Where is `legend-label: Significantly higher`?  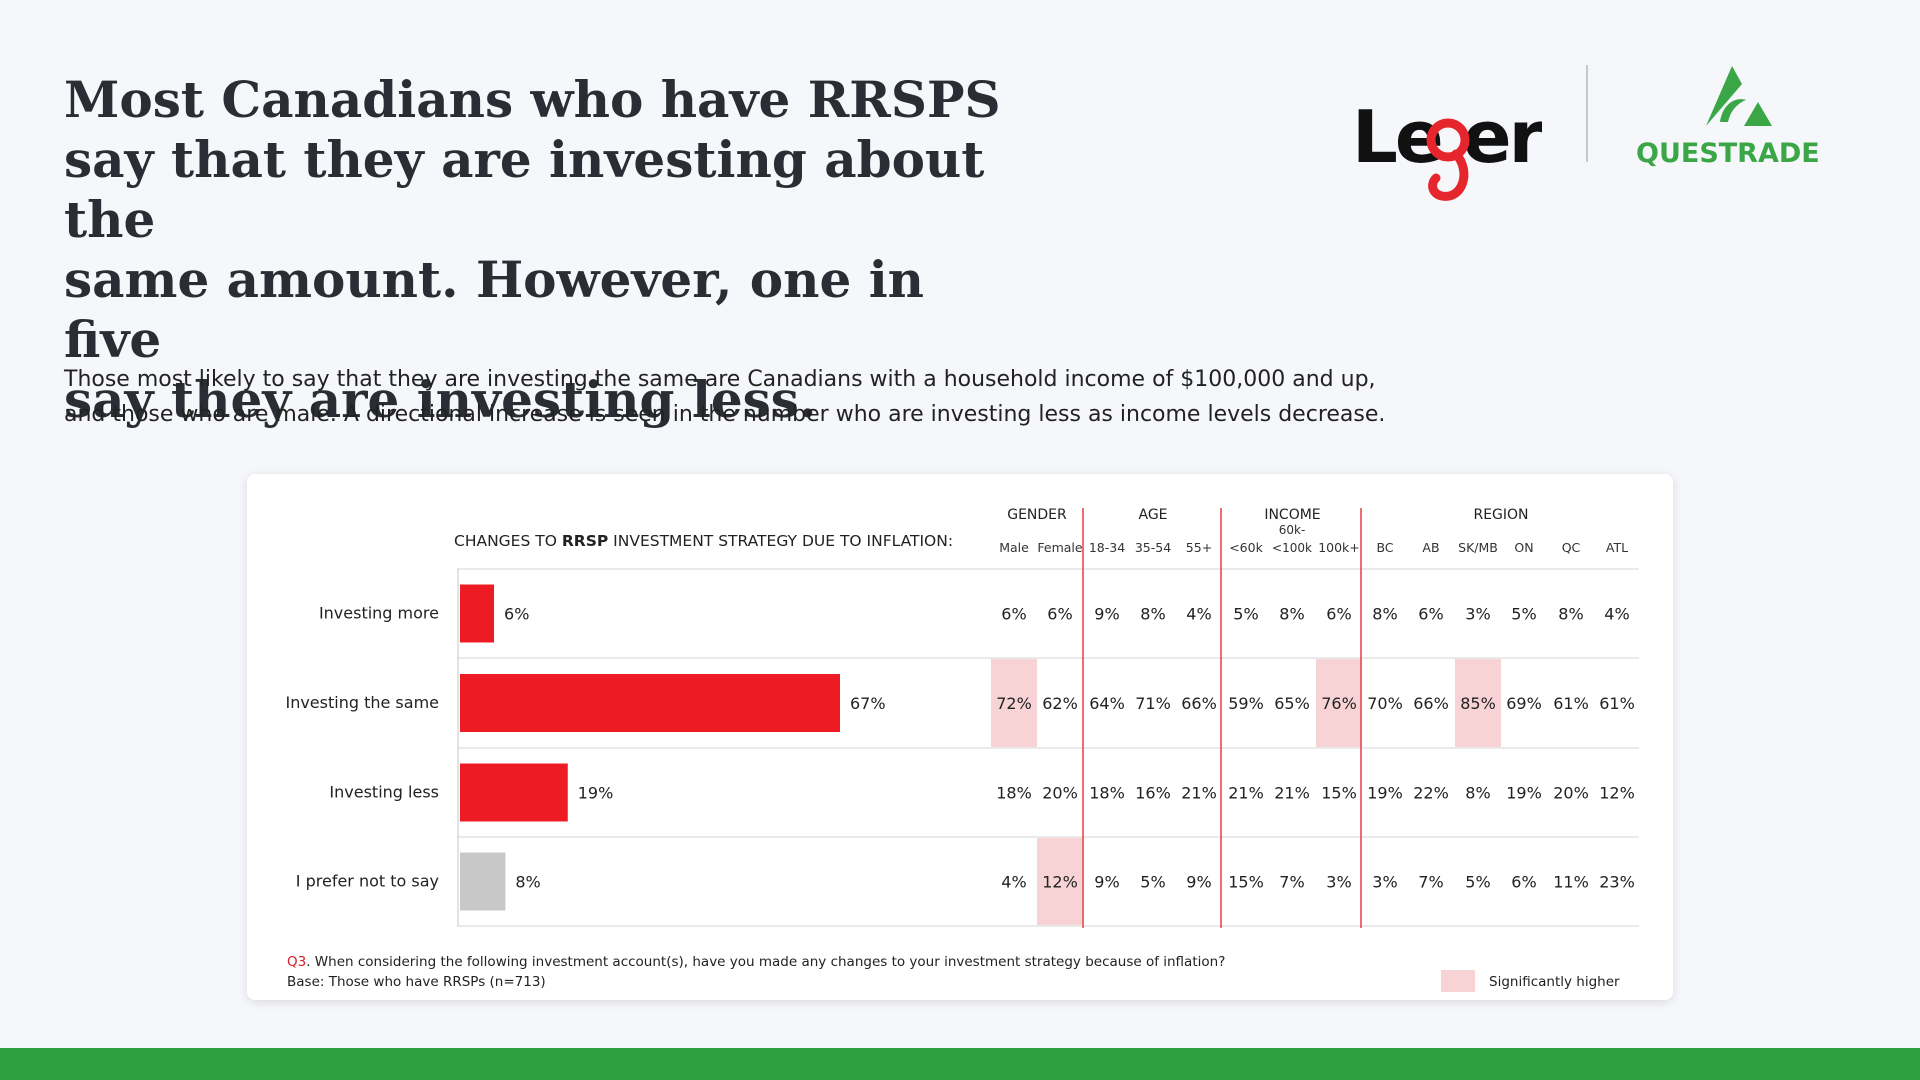
legend-label: Significantly higher is located at coordinates (1554, 982).